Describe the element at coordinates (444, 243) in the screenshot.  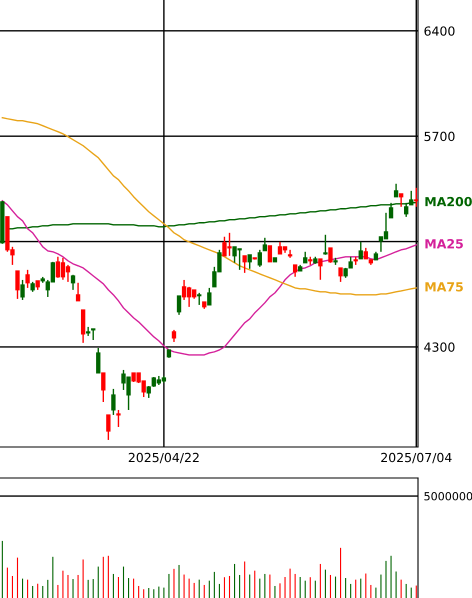
I see `series-label: MA25` at that location.